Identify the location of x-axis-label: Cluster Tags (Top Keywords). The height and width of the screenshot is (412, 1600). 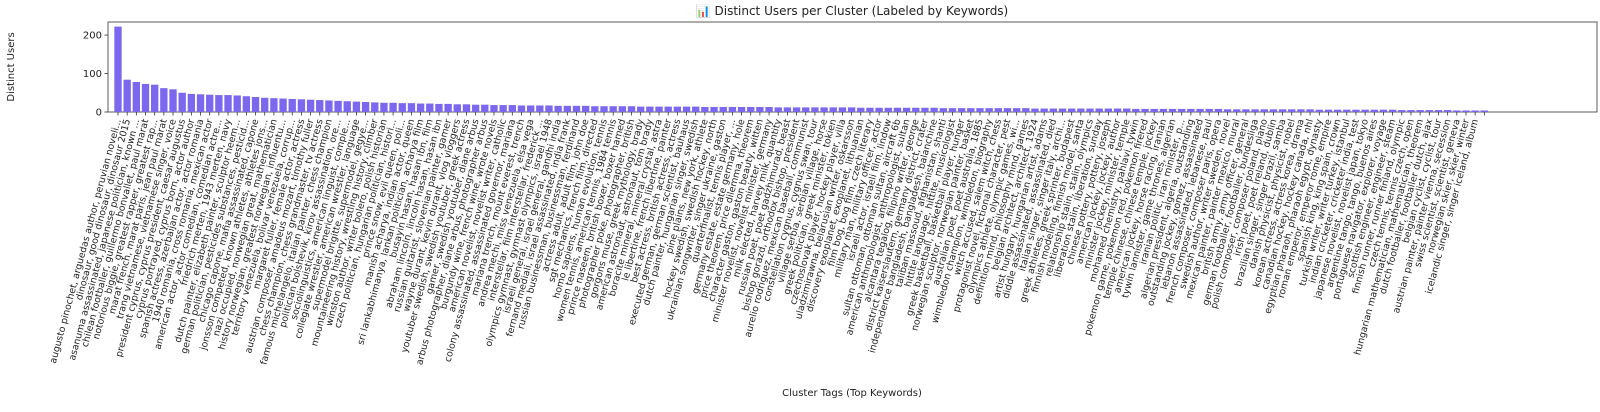
(852, 393).